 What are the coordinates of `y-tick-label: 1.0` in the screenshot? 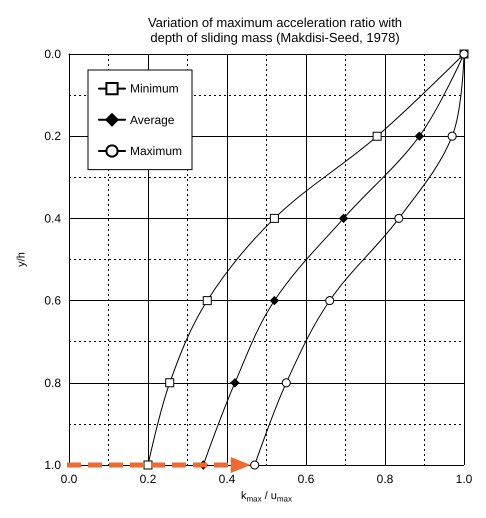 It's located at (53, 465).